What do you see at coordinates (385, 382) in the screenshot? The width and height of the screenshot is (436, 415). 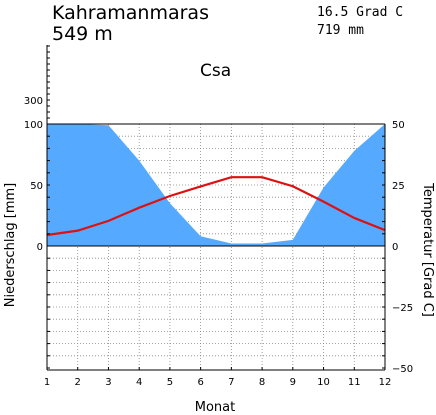 I see `x-tick-label: 12` at bounding box center [385, 382].